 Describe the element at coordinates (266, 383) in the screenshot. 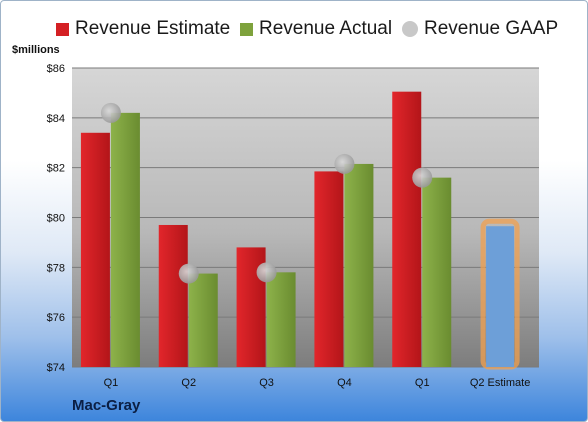

I see `x-tick-label: Q3` at that location.